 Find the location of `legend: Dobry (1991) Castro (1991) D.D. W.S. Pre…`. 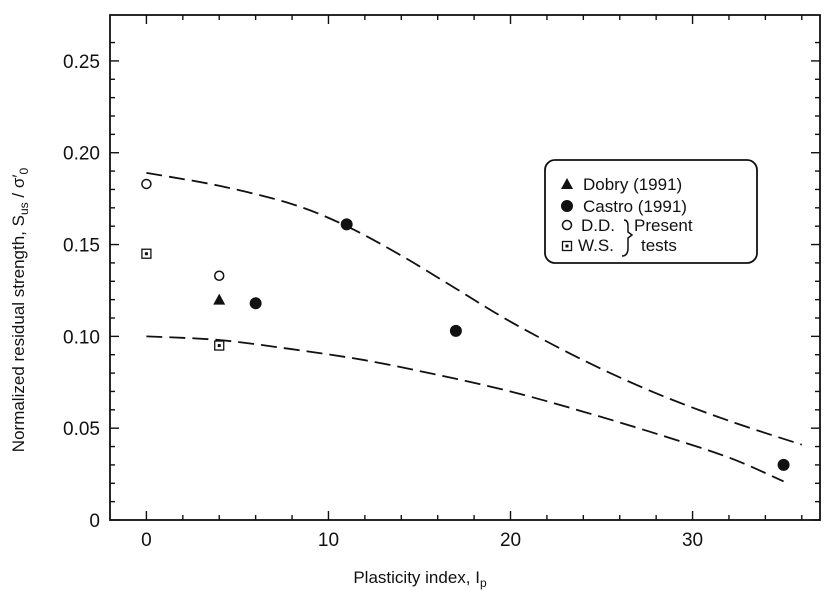

legend: Dobry (1991) Castro (1991) D.D. W.S. Pre… is located at coordinates (651, 211).